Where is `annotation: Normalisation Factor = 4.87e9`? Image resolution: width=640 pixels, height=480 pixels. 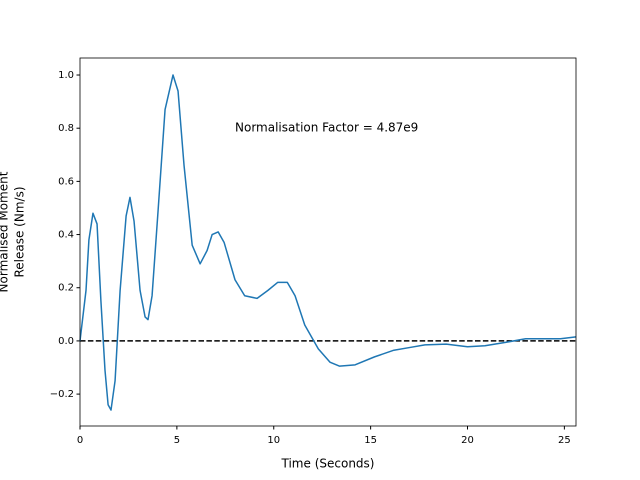 annotation: Normalisation Factor = 4.87e9 is located at coordinates (326, 128).